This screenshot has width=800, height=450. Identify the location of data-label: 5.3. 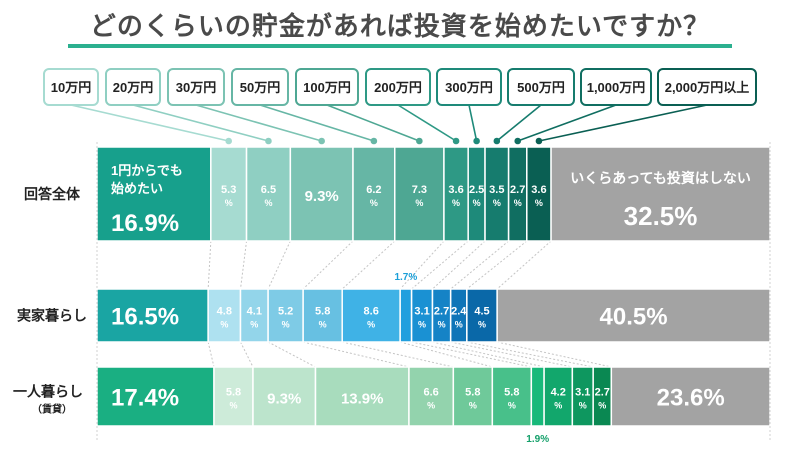
(228, 190).